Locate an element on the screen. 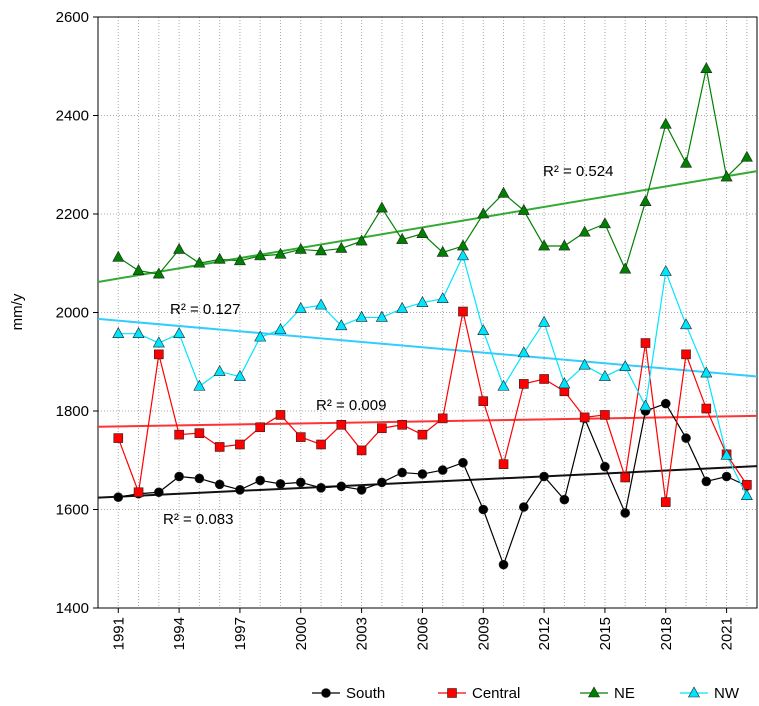 The image size is (759, 706). x-tick-label: 2015 is located at coordinates (605, 633).